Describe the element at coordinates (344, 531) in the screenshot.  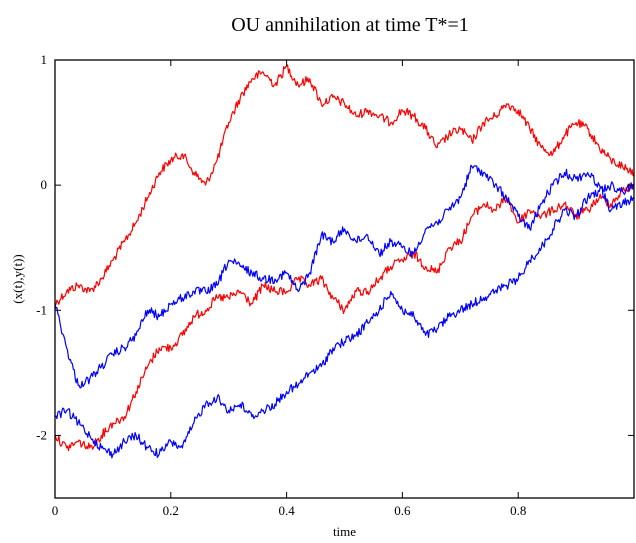
I see `x-axis-label: time` at that location.